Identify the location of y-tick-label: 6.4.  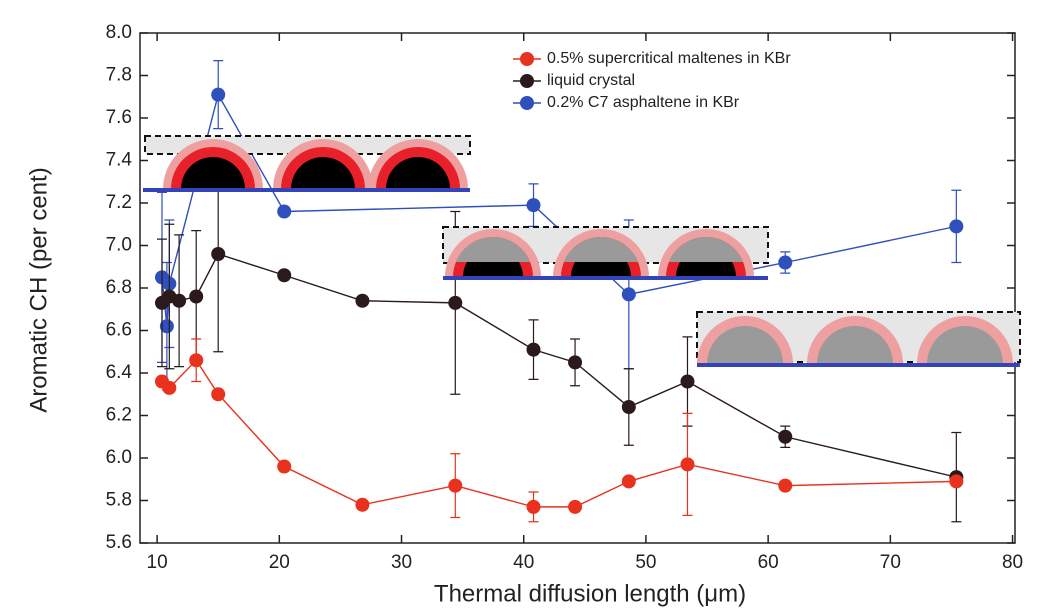
(119, 372).